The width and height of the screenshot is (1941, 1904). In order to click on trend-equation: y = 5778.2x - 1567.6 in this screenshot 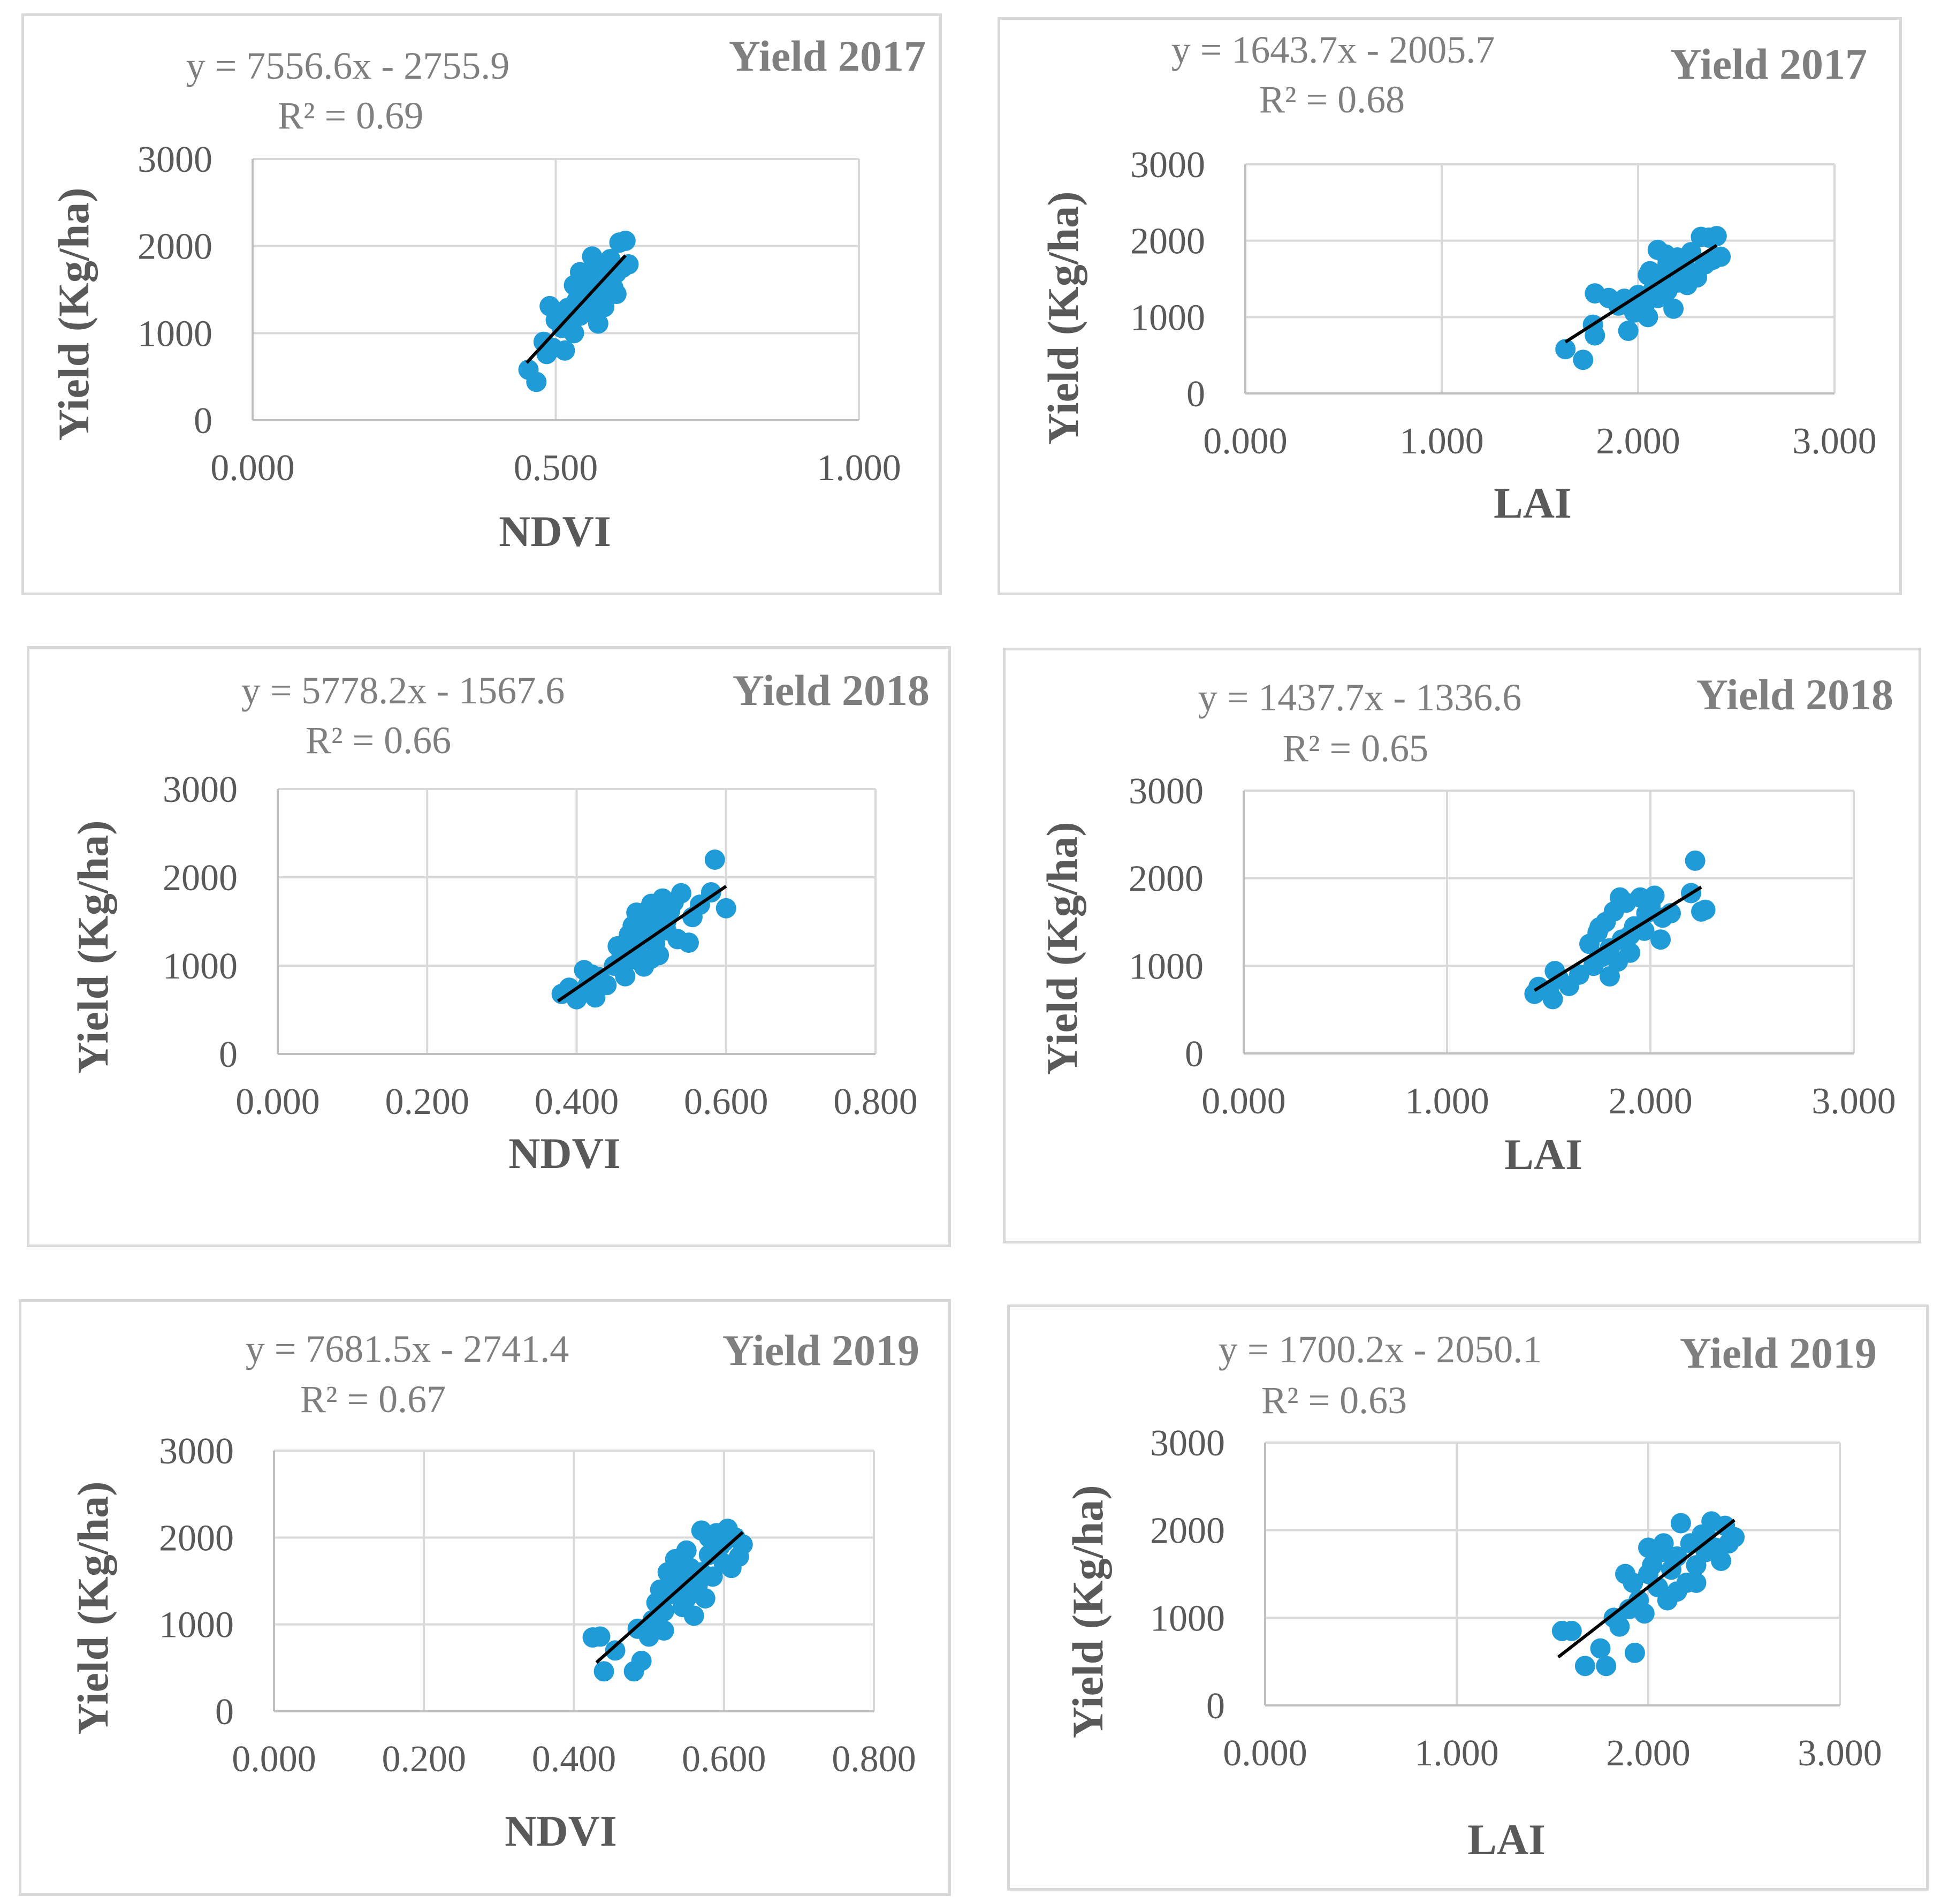, I will do `click(403, 691)`.